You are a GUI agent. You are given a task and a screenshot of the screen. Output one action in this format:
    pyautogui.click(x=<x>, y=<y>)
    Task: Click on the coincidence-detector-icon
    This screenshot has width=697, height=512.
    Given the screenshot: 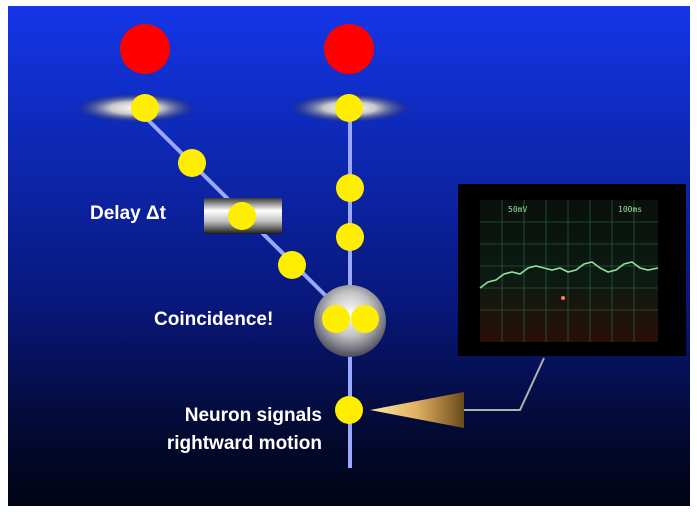 What is the action you would take?
    pyautogui.click(x=350, y=321)
    